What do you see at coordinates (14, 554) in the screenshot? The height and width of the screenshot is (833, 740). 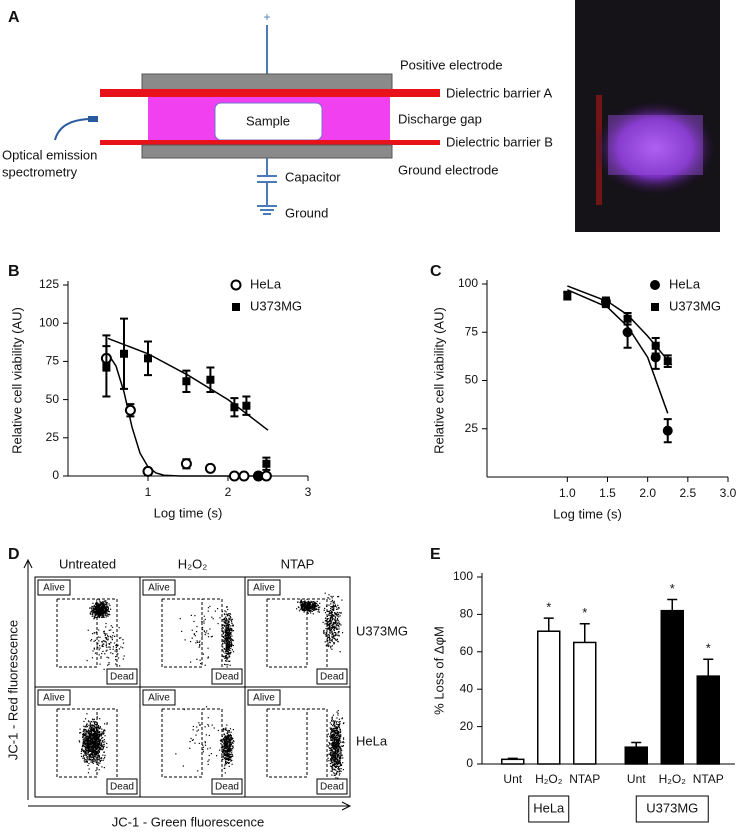 I see `panel-label: D` at bounding box center [14, 554].